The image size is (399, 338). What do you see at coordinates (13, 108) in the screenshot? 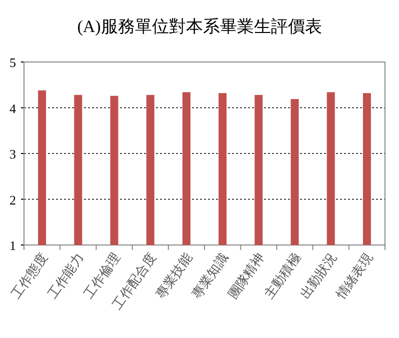
I see `y-tick-label: 4` at bounding box center [13, 108].